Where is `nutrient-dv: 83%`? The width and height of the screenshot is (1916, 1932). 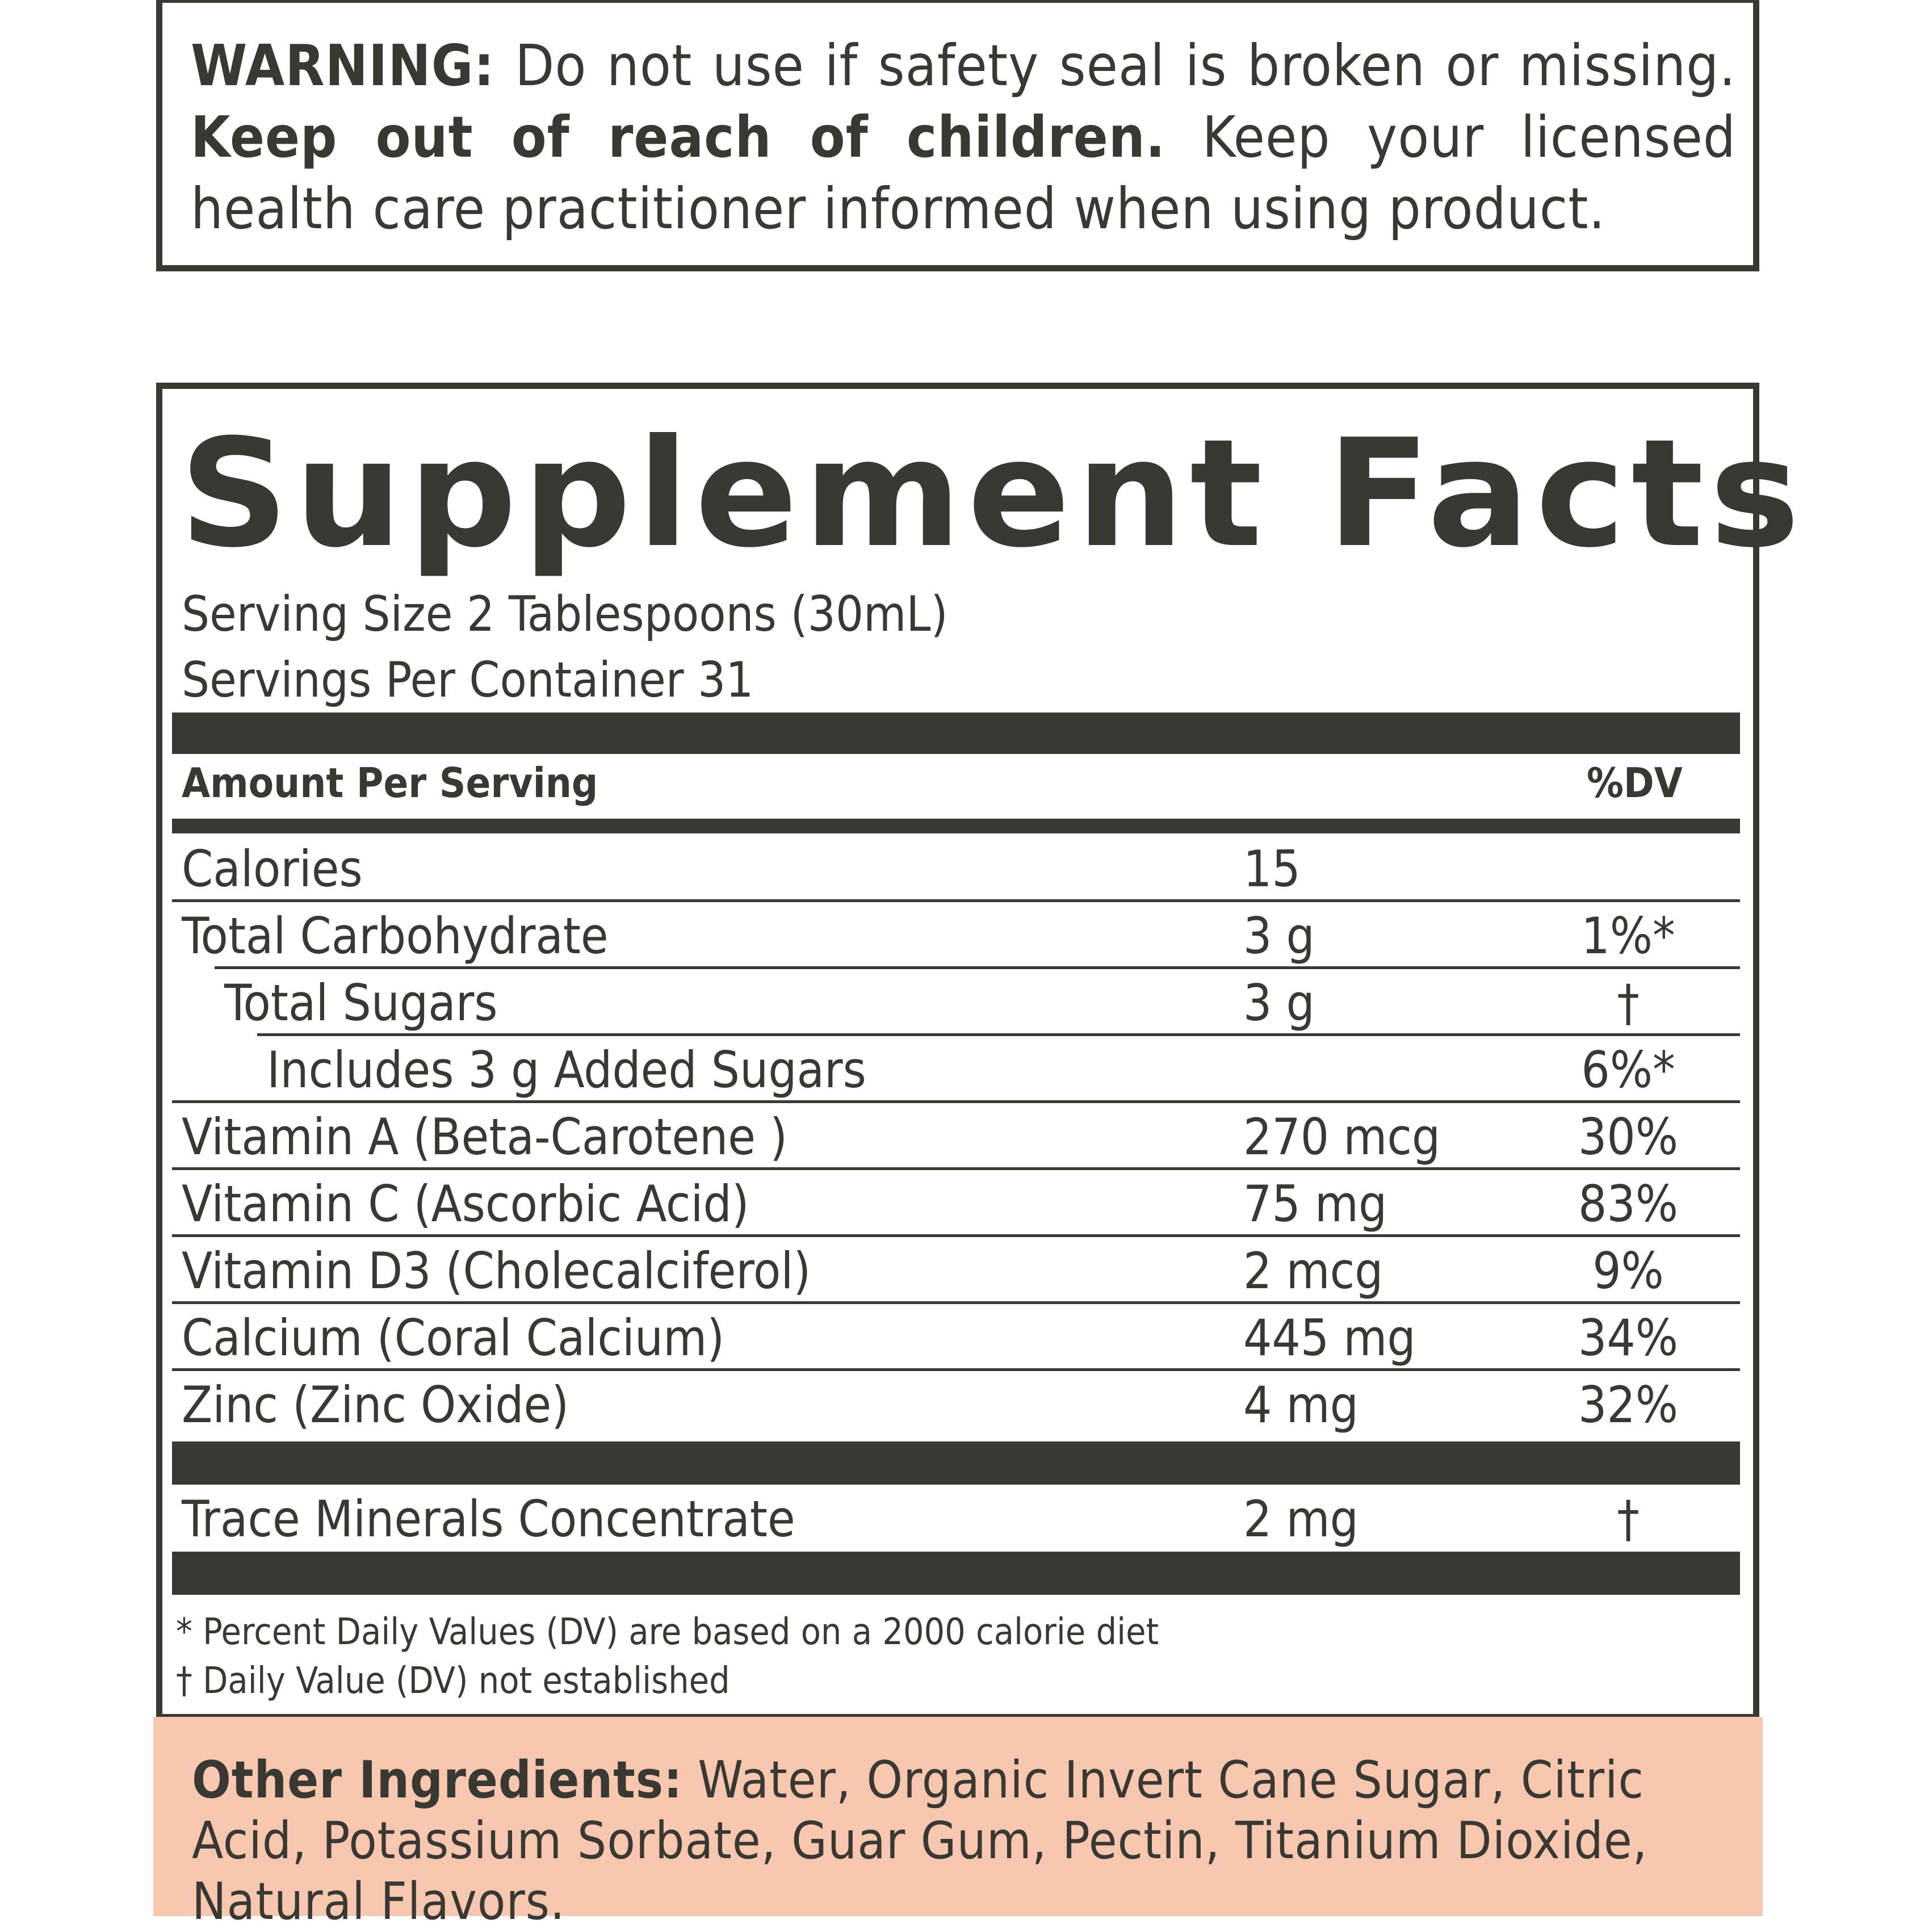 nutrient-dv: 83% is located at coordinates (1628, 1204).